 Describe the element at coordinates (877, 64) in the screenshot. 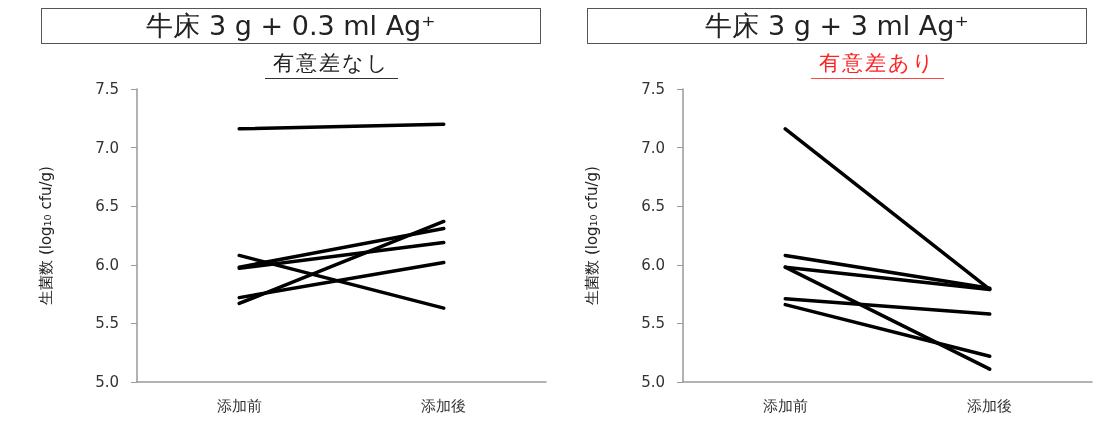

I see `chart-subtitle: 有意差あり` at that location.